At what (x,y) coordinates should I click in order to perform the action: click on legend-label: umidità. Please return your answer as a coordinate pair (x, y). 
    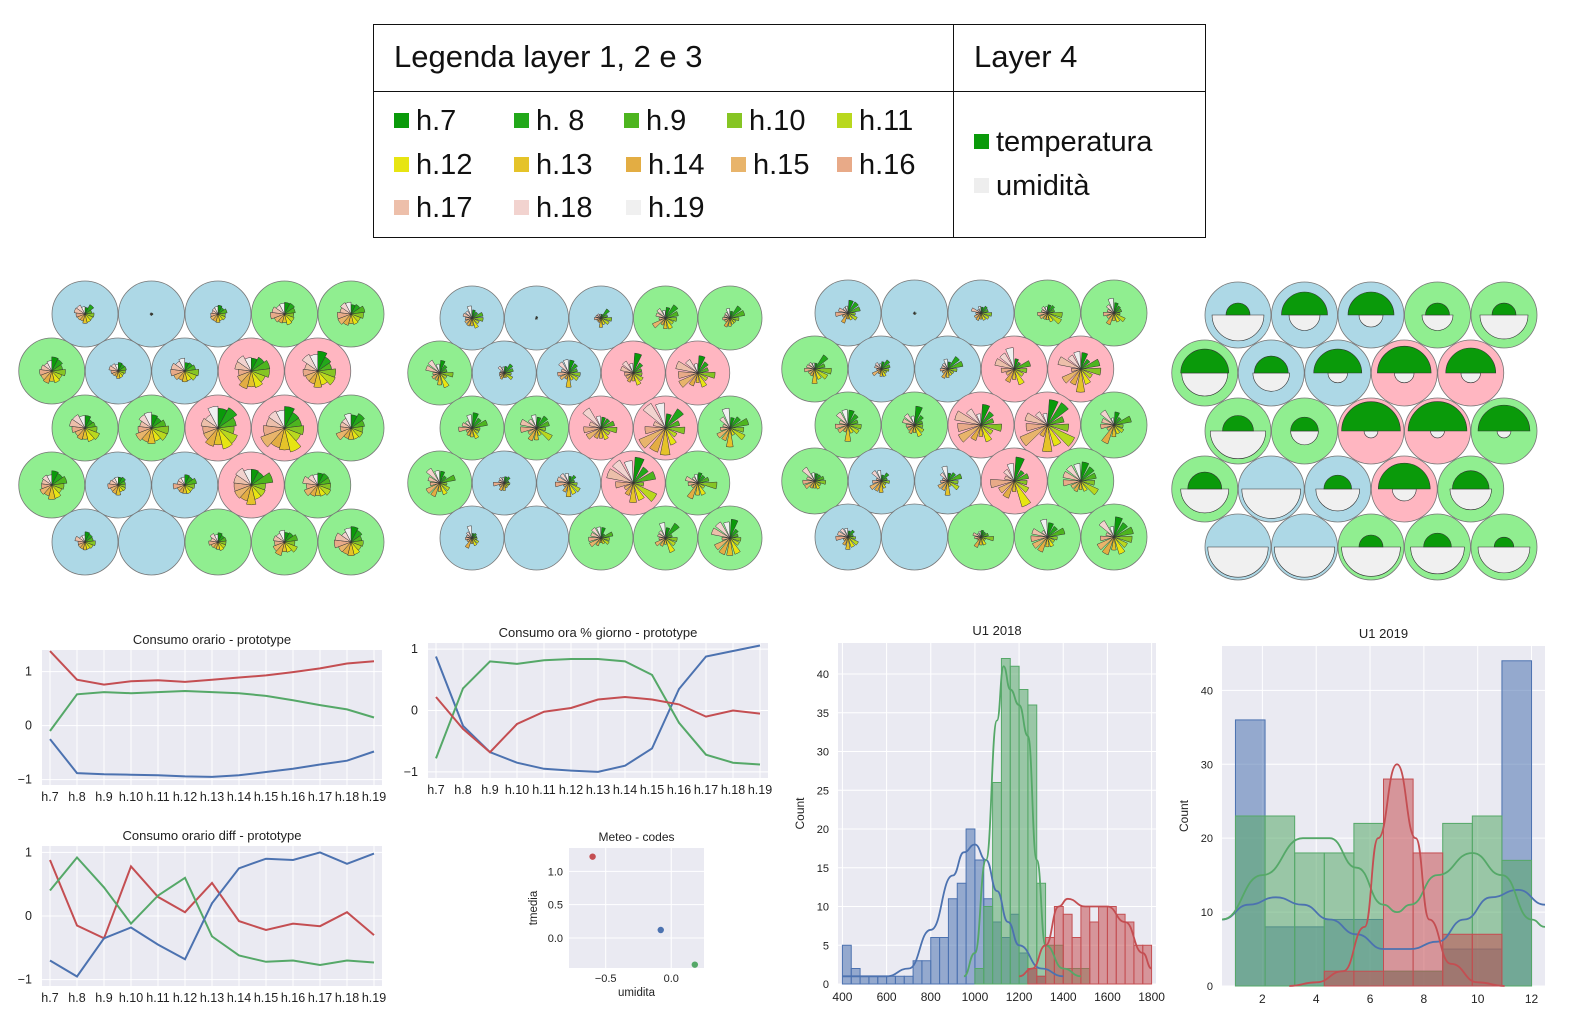
    Looking at the image, I should click on (1043, 186).